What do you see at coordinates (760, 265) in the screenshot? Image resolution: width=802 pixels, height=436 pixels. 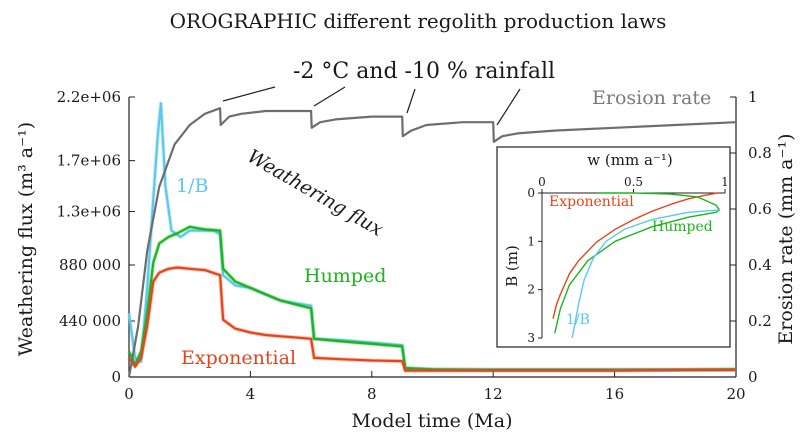 I see `y2-tick-label: 0.4` at bounding box center [760, 265].